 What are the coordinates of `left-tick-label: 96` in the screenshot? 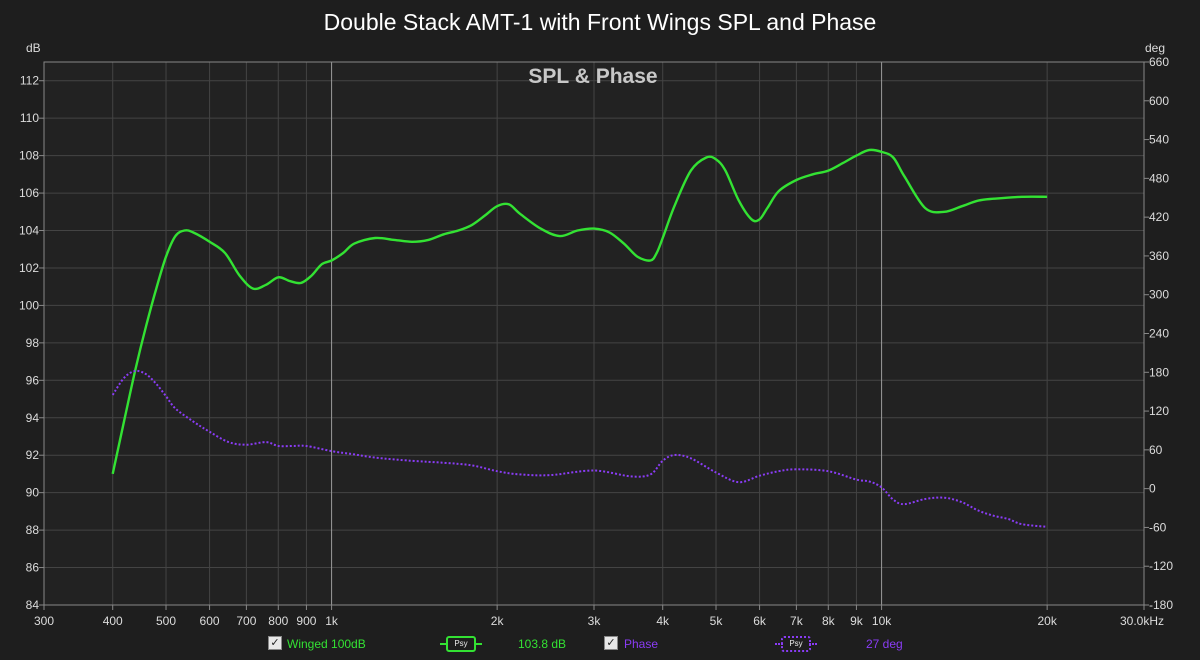 It's located at (33, 380).